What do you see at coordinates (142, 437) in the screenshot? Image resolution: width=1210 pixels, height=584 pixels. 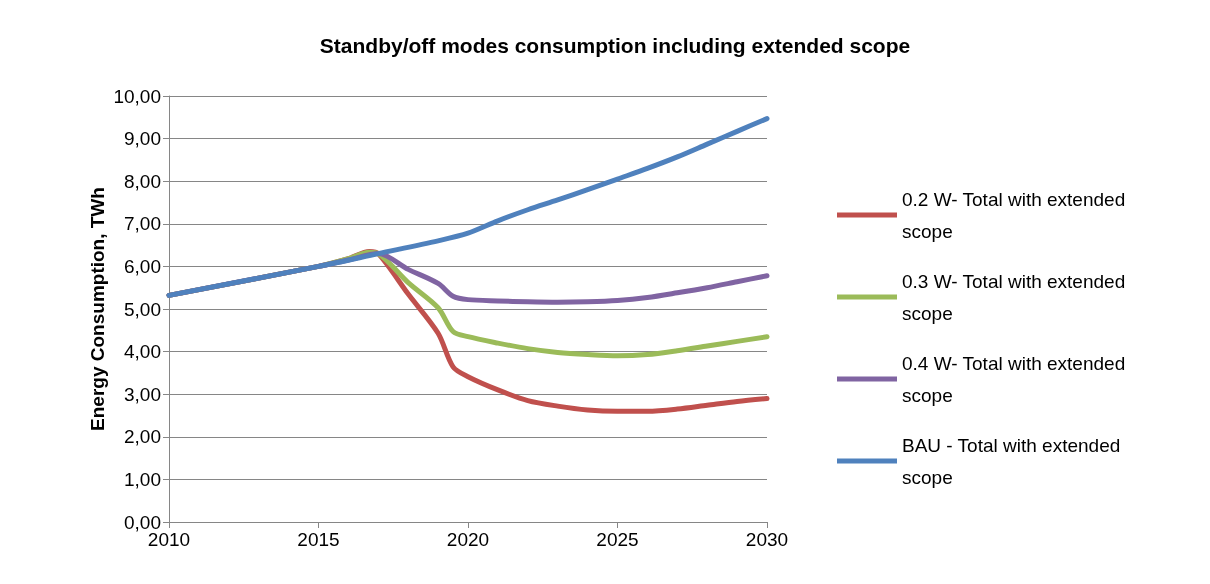 I see `y-tick-label: 2,00` at bounding box center [142, 437].